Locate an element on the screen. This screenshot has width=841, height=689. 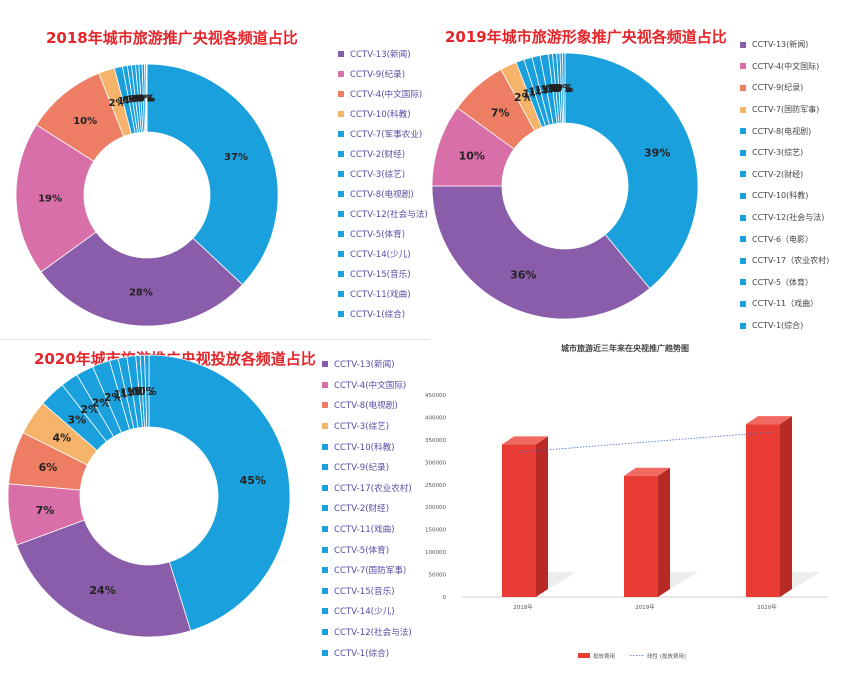
data-label-1: 24% is located at coordinates (102, 590).